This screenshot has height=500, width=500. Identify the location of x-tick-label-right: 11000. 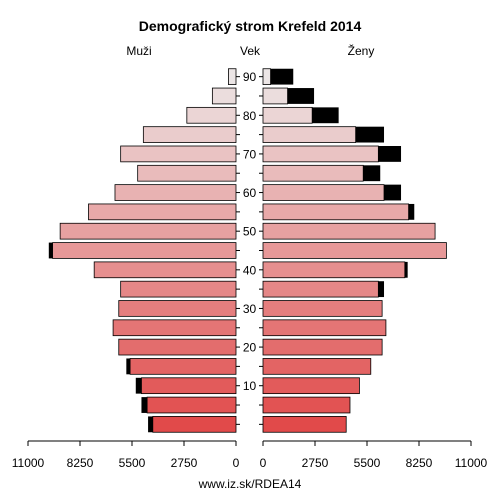
(471, 463).